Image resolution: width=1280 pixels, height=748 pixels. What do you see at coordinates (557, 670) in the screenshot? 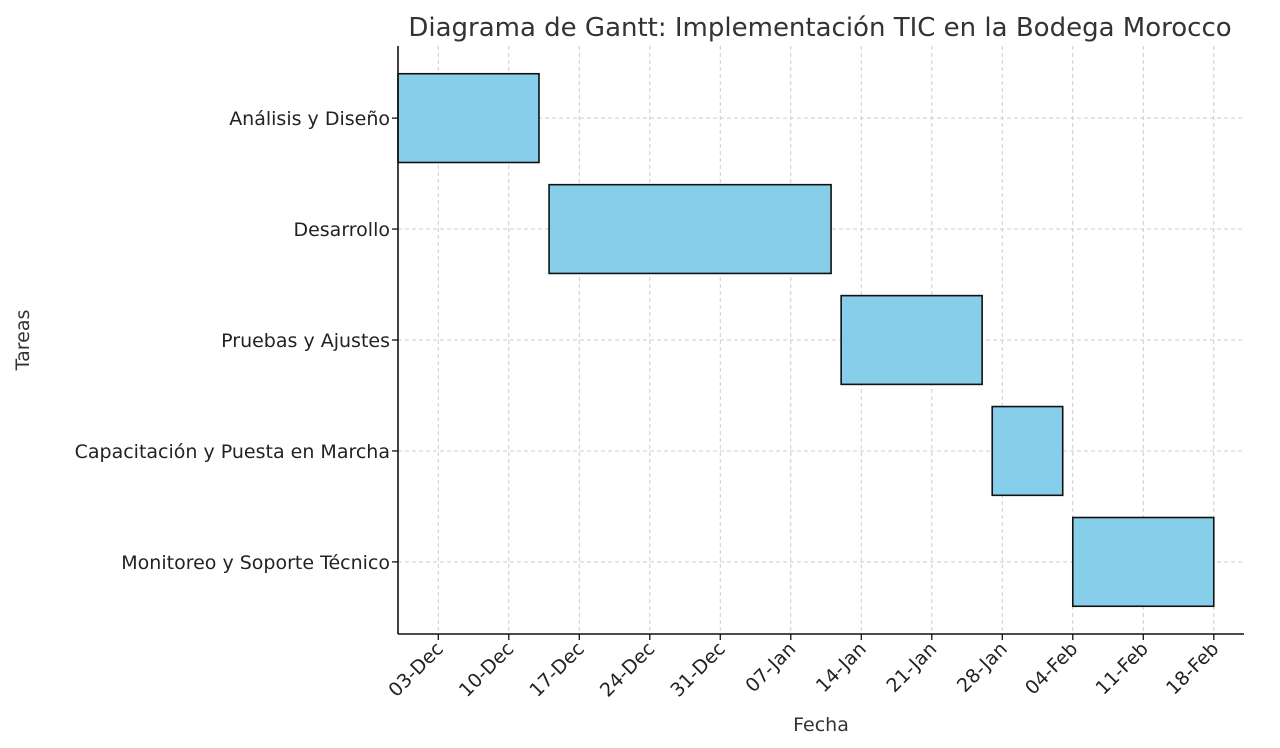
I see `x-tick-label: 17-Dec` at bounding box center [557, 670].